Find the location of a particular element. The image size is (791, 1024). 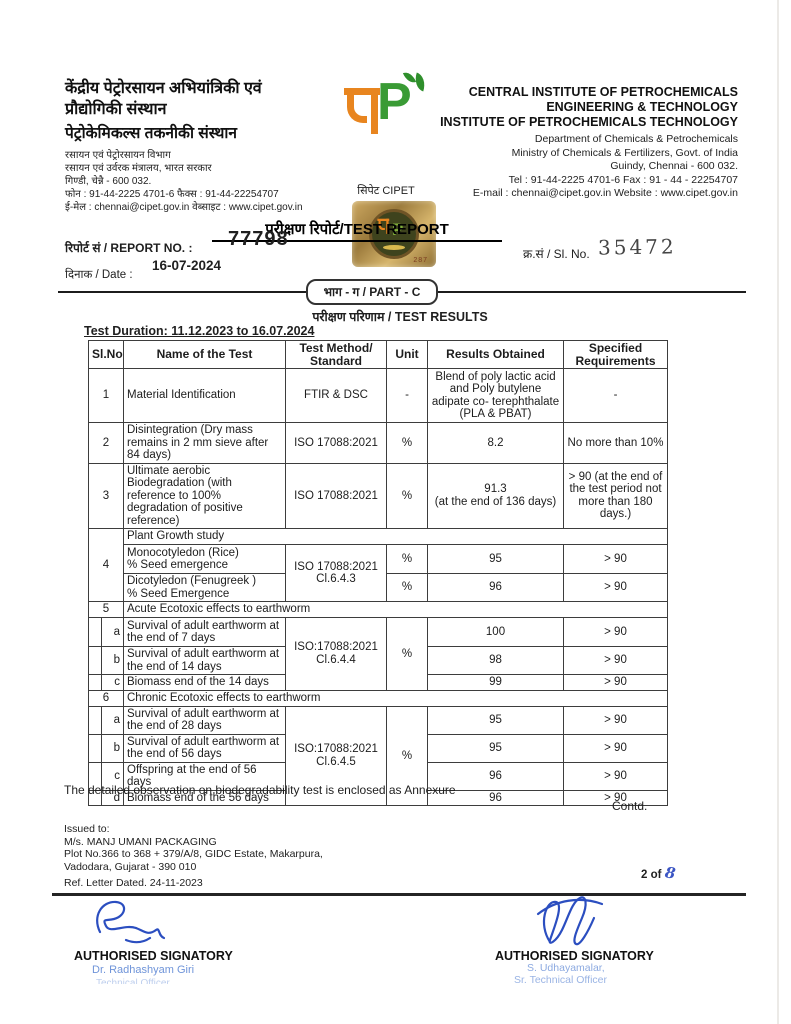

hologram-swoosh-icon is located at coordinates (394, 247).